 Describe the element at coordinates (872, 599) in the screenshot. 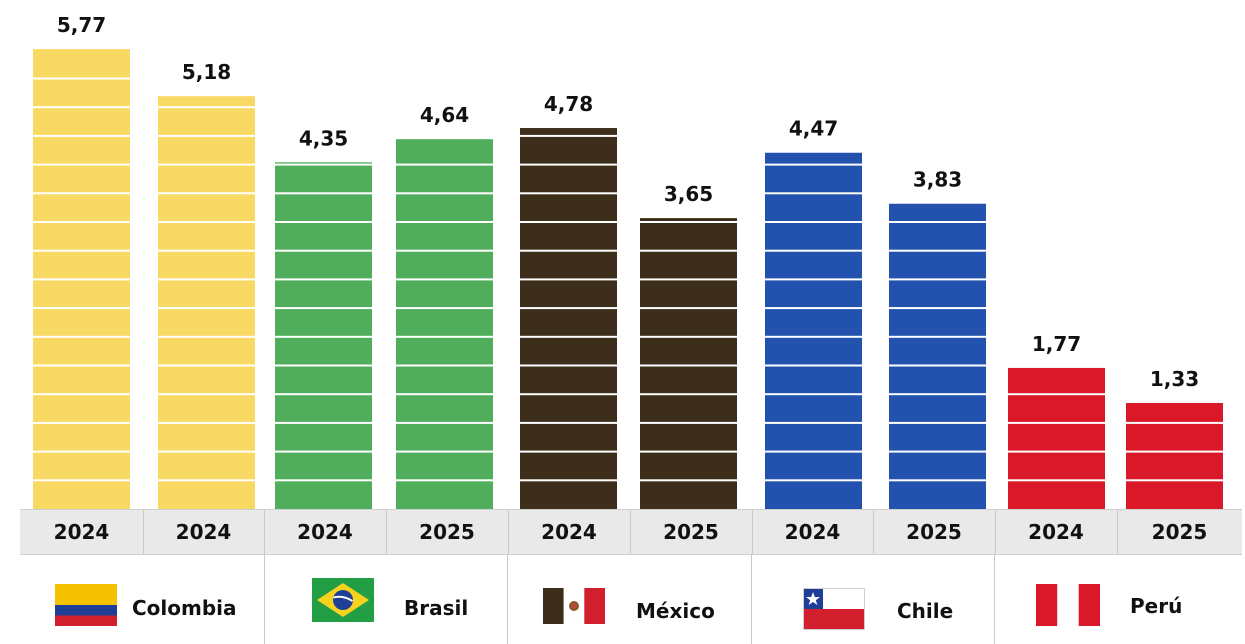

I see `country-cell-chile: Chile` at that location.